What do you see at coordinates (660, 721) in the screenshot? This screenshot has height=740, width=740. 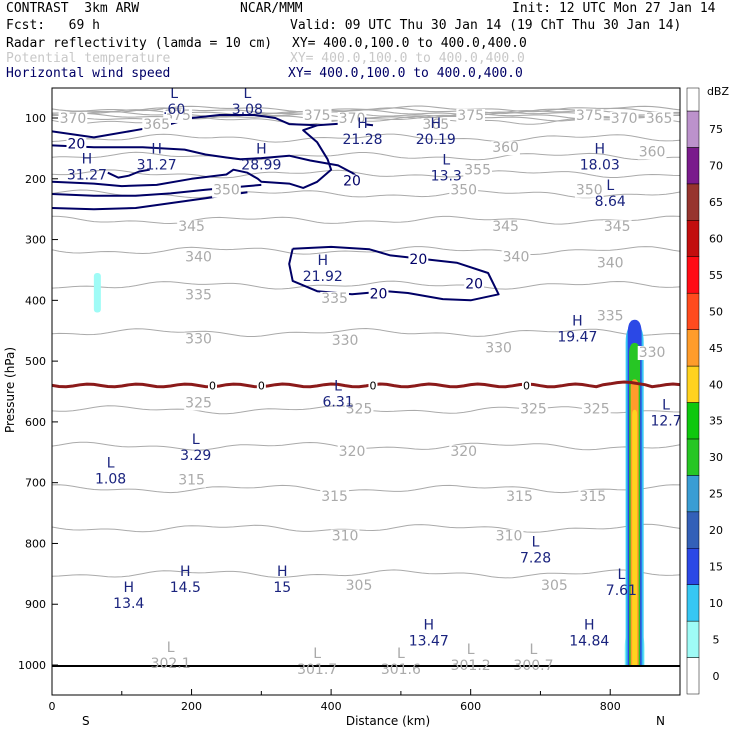 I see `north-end-label: N` at bounding box center [660, 721].